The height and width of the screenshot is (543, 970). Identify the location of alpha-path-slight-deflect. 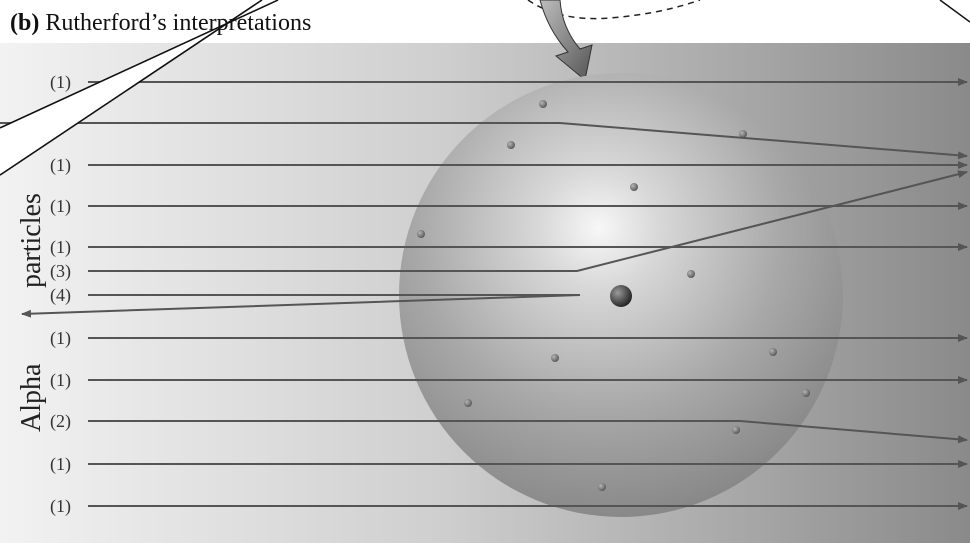
(528, 432).